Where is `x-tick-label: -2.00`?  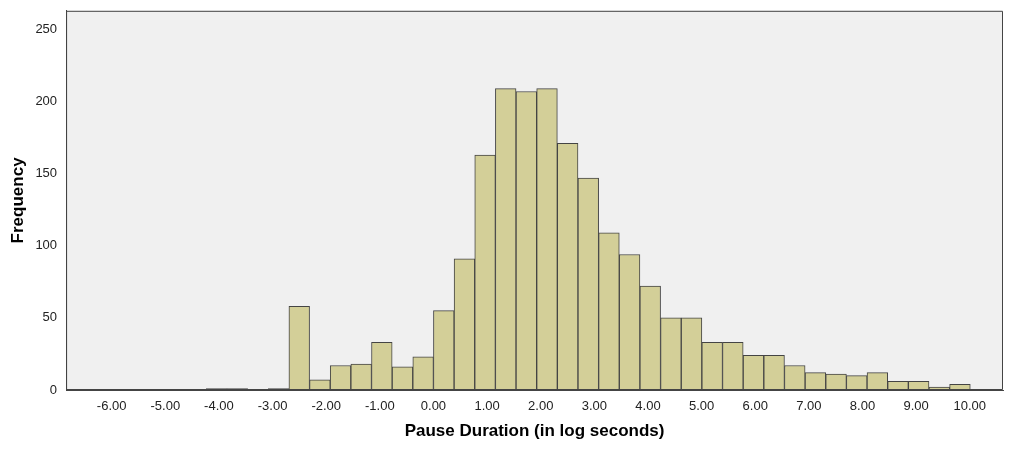
x-tick-label: -2.00 is located at coordinates (326, 406).